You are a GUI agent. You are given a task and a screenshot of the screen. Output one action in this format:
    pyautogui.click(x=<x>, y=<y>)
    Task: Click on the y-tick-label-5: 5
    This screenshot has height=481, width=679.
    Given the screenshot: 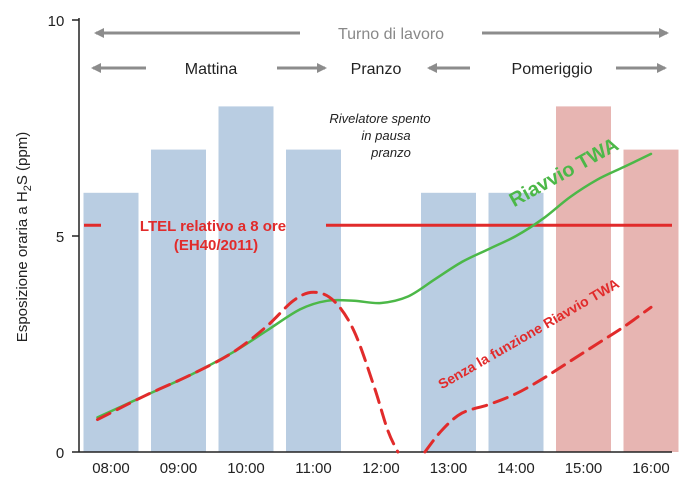 What is the action you would take?
    pyautogui.click(x=60, y=237)
    